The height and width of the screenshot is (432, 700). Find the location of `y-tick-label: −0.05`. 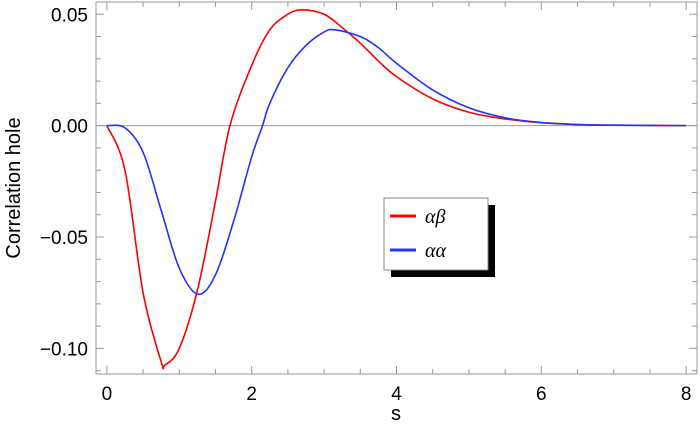

y-tick-label: −0.05 is located at coordinates (64, 238).